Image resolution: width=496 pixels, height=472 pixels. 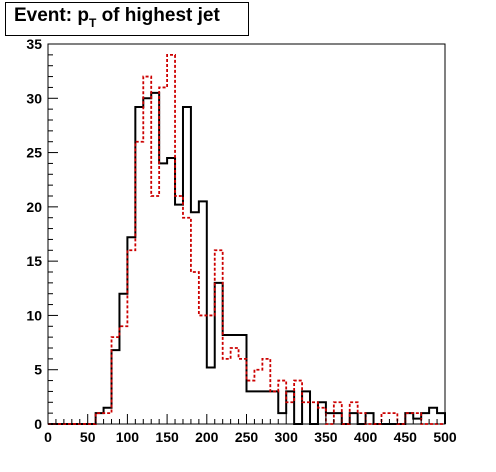 I want to click on x-tick-label: 200, so click(x=207, y=437).